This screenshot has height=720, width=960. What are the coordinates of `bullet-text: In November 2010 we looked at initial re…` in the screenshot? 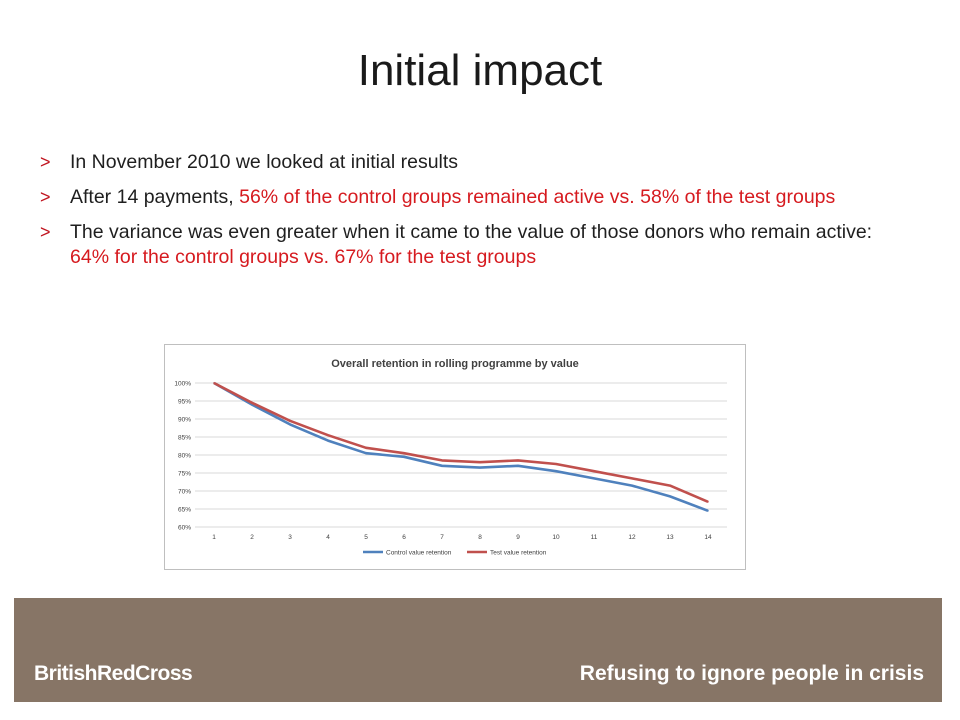 It's located at (264, 162).